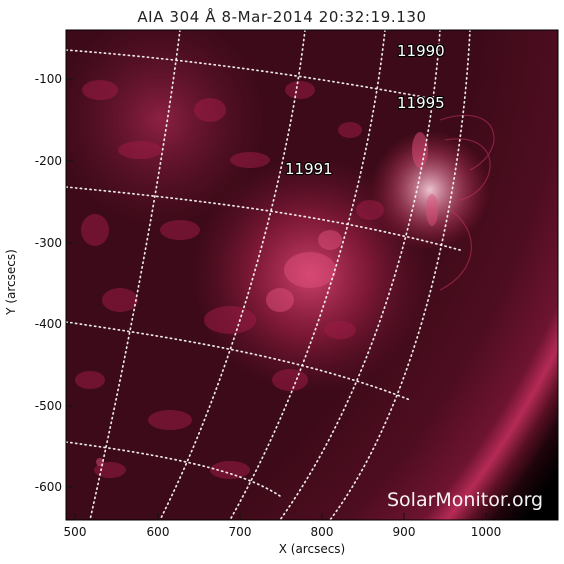  Describe the element at coordinates (75, 532) in the screenshot. I see `x-tick-label: 500` at that location.